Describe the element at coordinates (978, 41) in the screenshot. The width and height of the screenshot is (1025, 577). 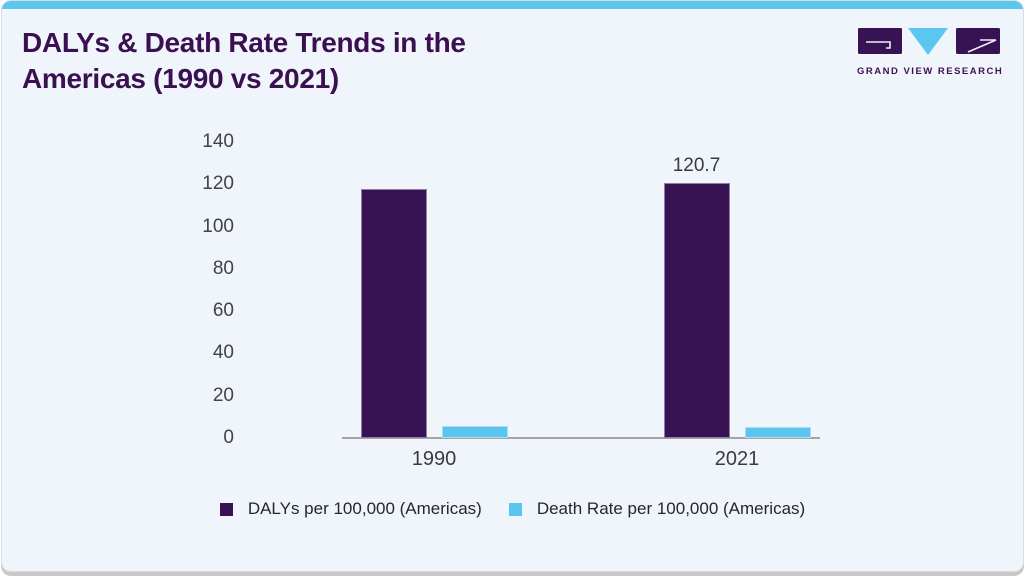
I see `logo-r-block` at that location.